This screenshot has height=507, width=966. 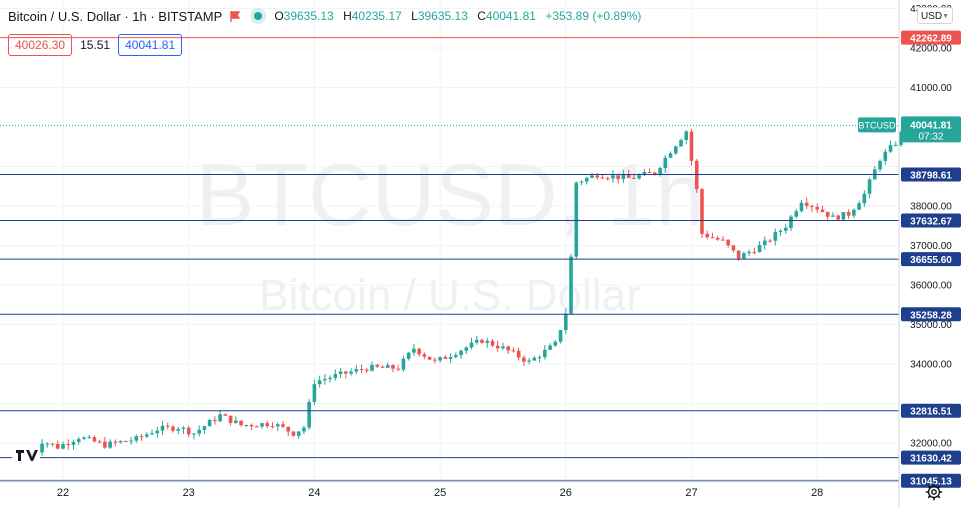 I want to click on last-price-label: 40041.81, so click(x=931, y=125).